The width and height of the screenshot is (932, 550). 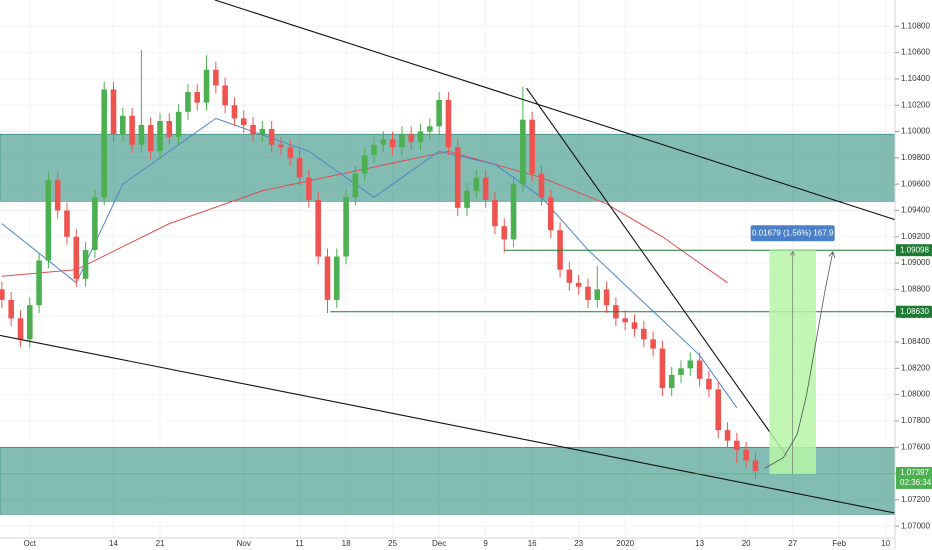 What do you see at coordinates (244, 543) in the screenshot?
I see `x-tick-label: Nov` at bounding box center [244, 543].